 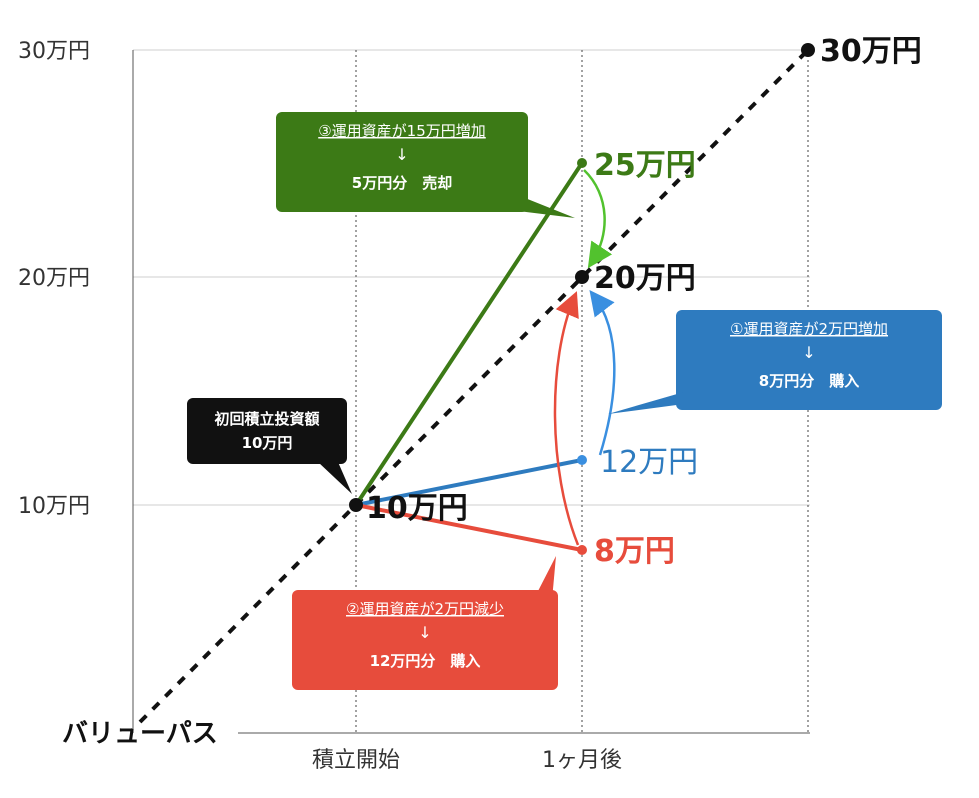 What do you see at coordinates (54, 51) in the screenshot?
I see `ytick-30: 30万円` at bounding box center [54, 51].